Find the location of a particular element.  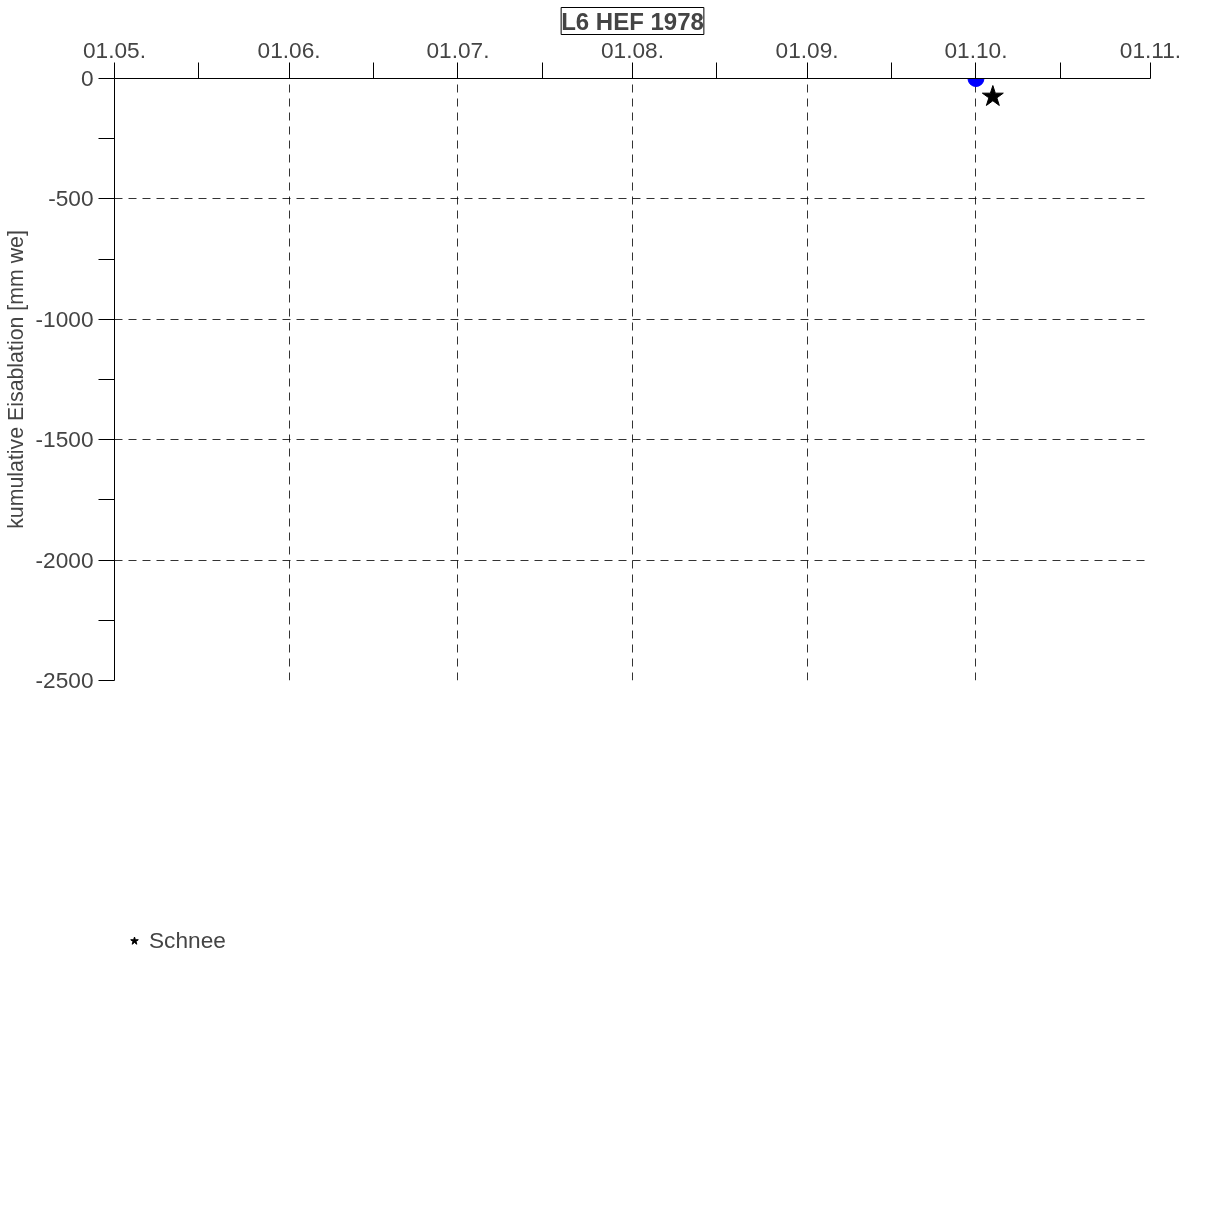

x-tick-label: 01.07. is located at coordinates (458, 49).